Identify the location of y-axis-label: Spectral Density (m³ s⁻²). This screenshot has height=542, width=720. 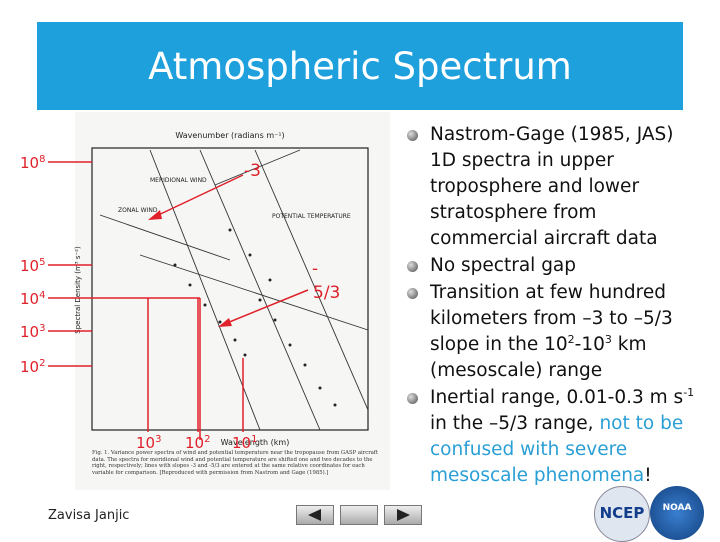
(78, 290).